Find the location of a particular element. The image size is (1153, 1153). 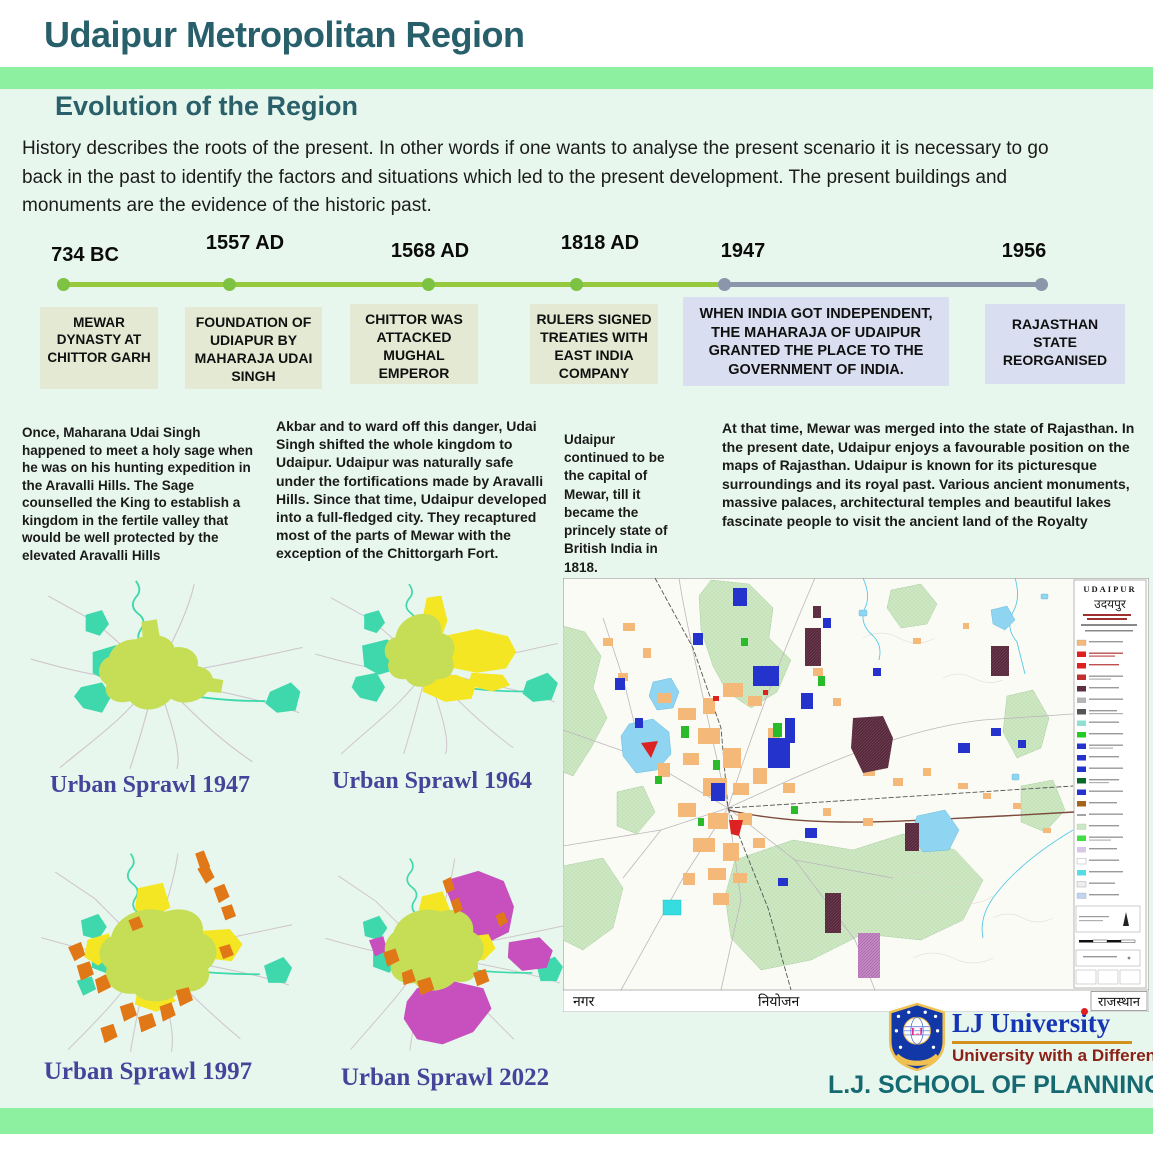

event-box-734bc: MEWAR DYNASTY AT CHITTOR GARH is located at coordinates (99, 348).